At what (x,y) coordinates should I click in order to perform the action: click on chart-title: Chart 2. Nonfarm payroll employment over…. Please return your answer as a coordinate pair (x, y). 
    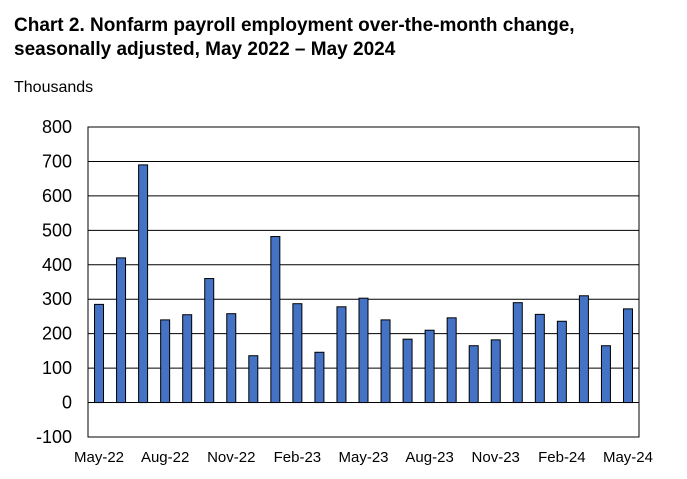
    Looking at the image, I should click on (346, 38).